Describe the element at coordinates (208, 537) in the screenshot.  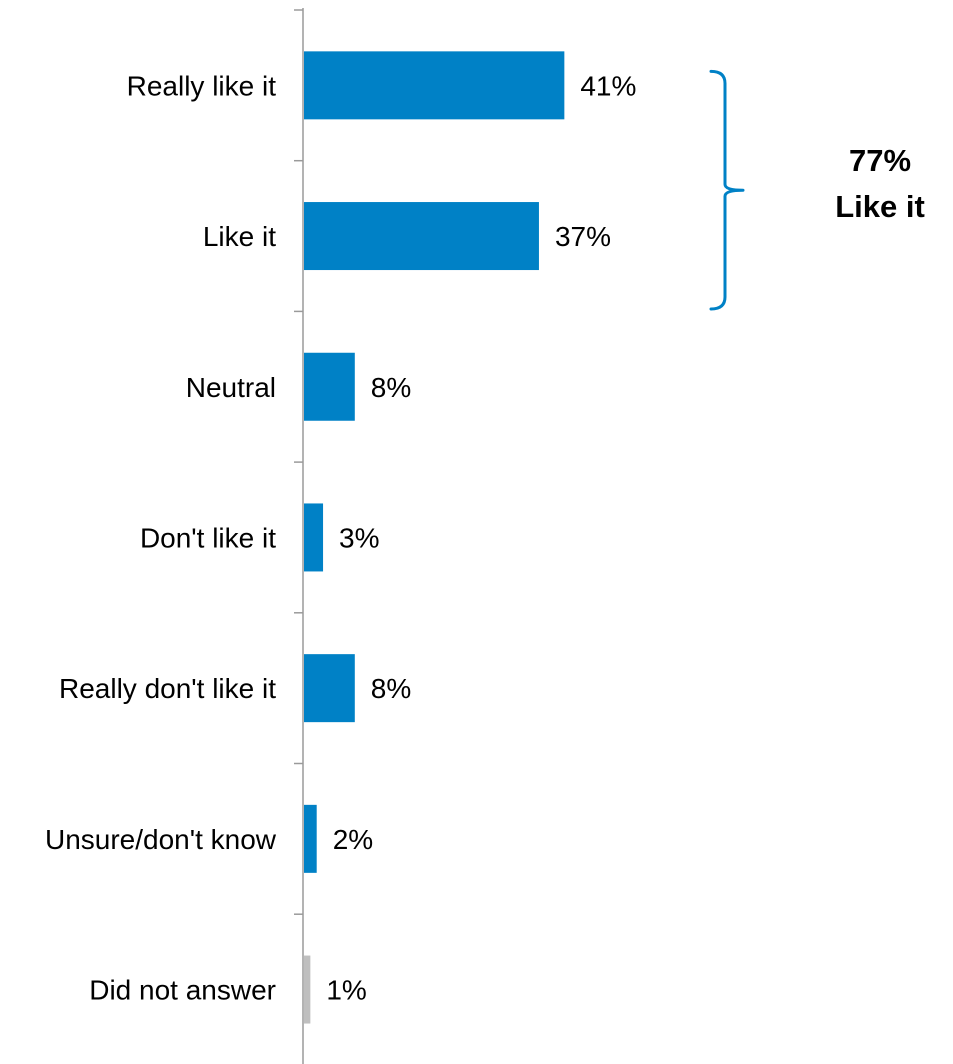
I see `category-label: Don't like it` at that location.